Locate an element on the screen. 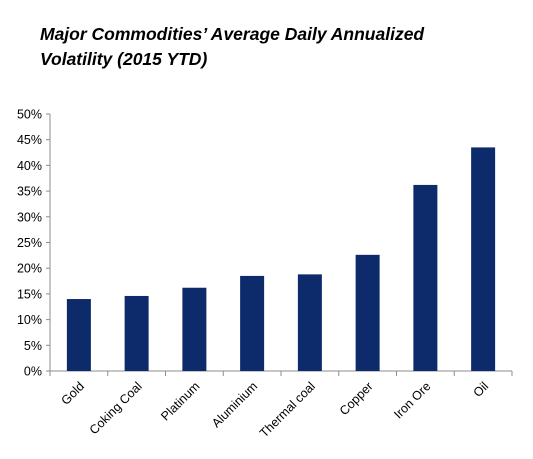 The width and height of the screenshot is (533, 459). y-tick-label: 15% is located at coordinates (29, 294).